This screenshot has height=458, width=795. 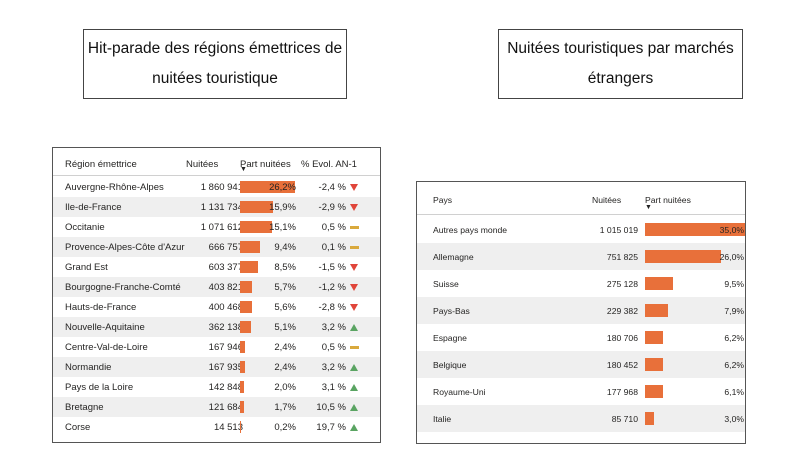 What do you see at coordinates (332, 267) in the screenshot?
I see `evol-value: -1,5 %` at bounding box center [332, 267].